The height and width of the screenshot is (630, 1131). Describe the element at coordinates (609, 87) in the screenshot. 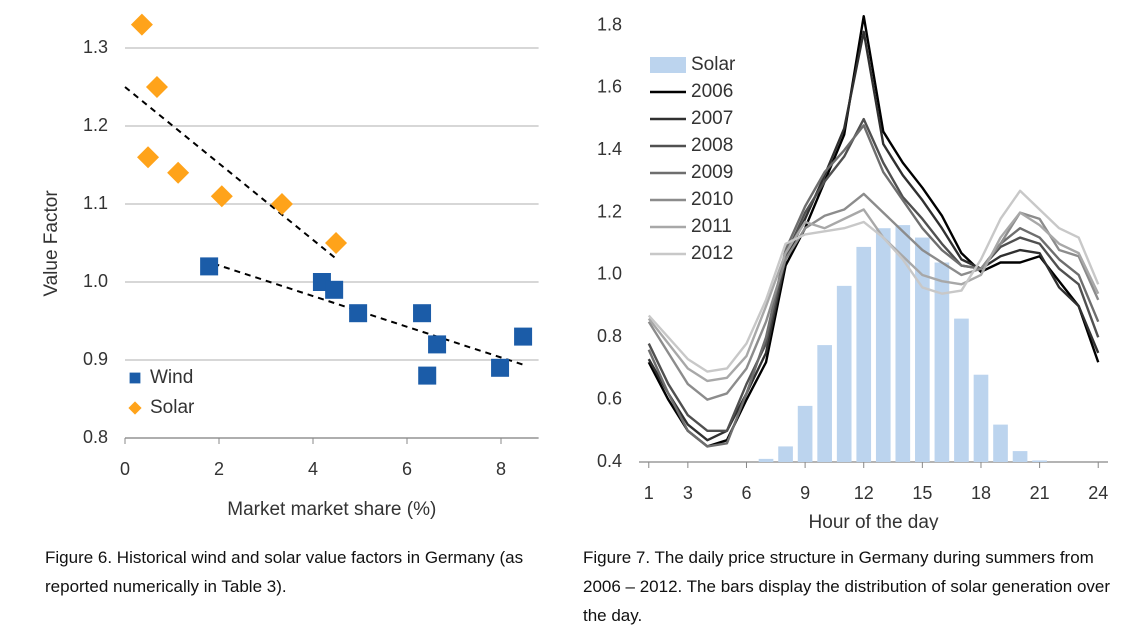

I see `y-tick-label: 1.6` at that location.